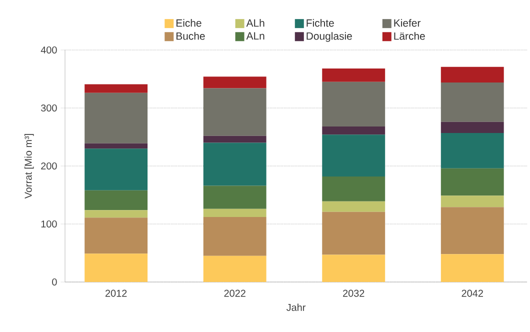 The image size is (530, 332). Describe the element at coordinates (48, 108) in the screenshot. I see `y-tick-label: 300` at that location.